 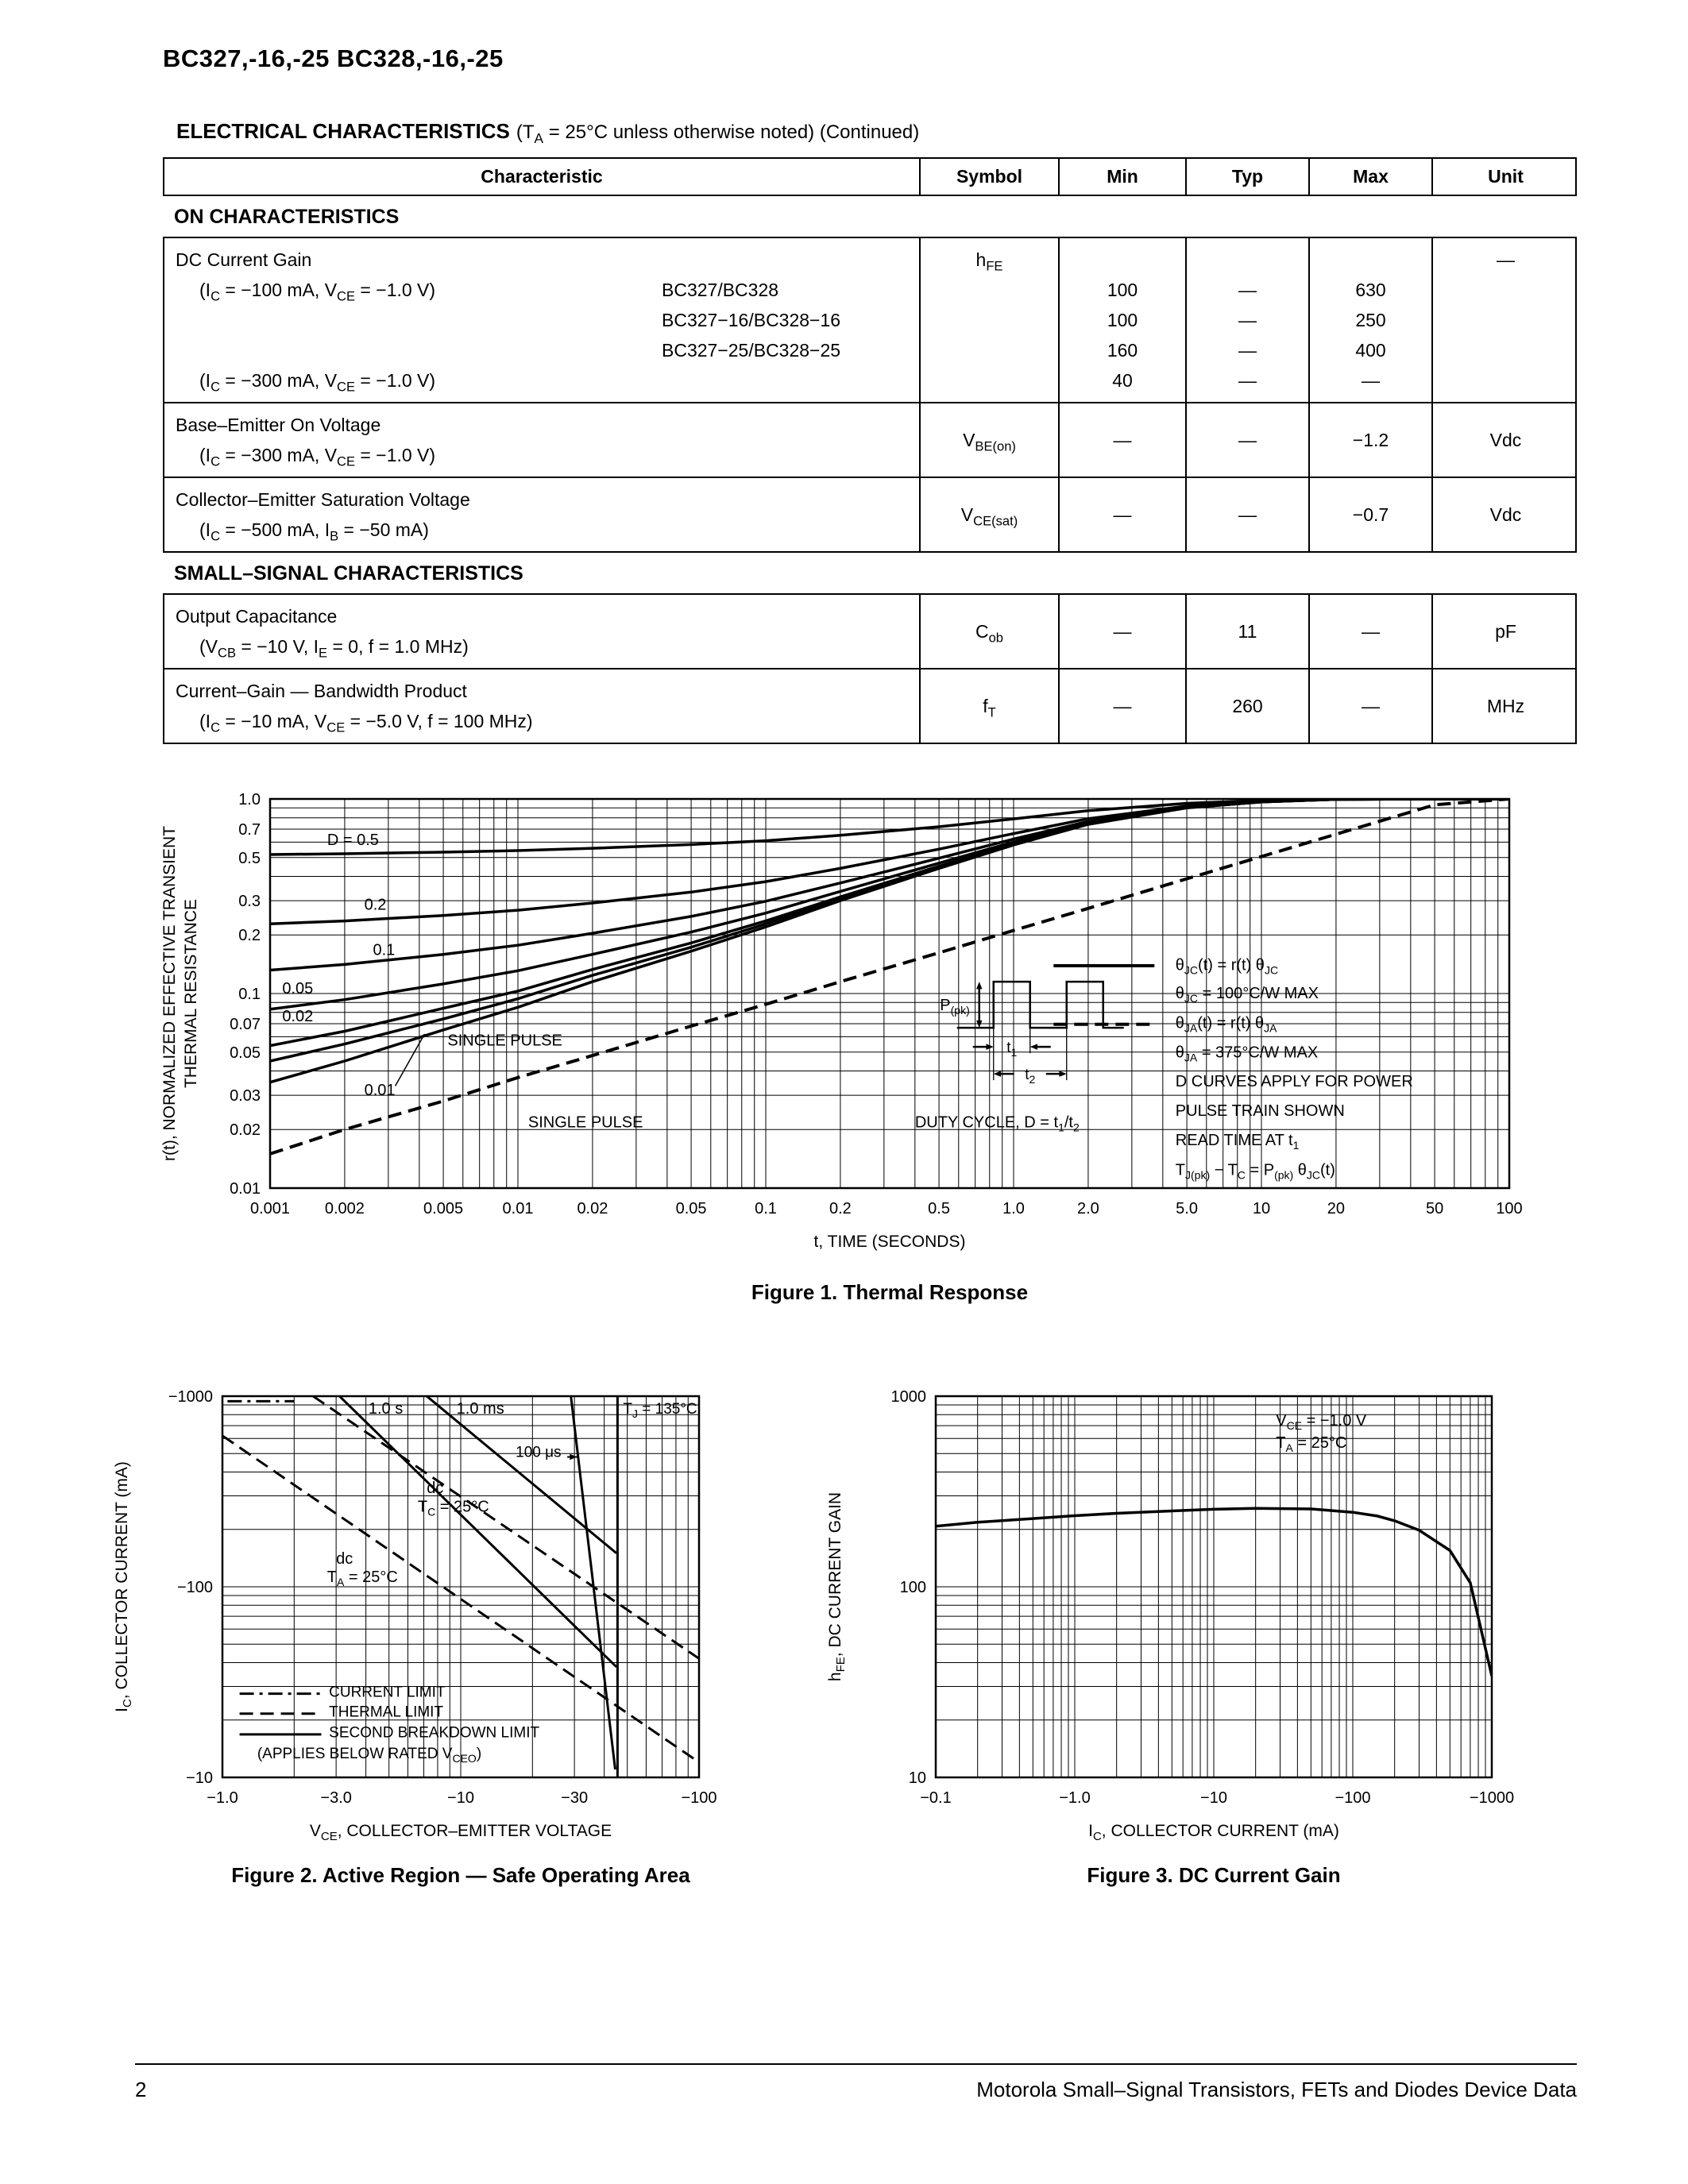 What do you see at coordinates (1246, 631) in the screenshot?
I see `cell-typ: 11` at bounding box center [1246, 631].